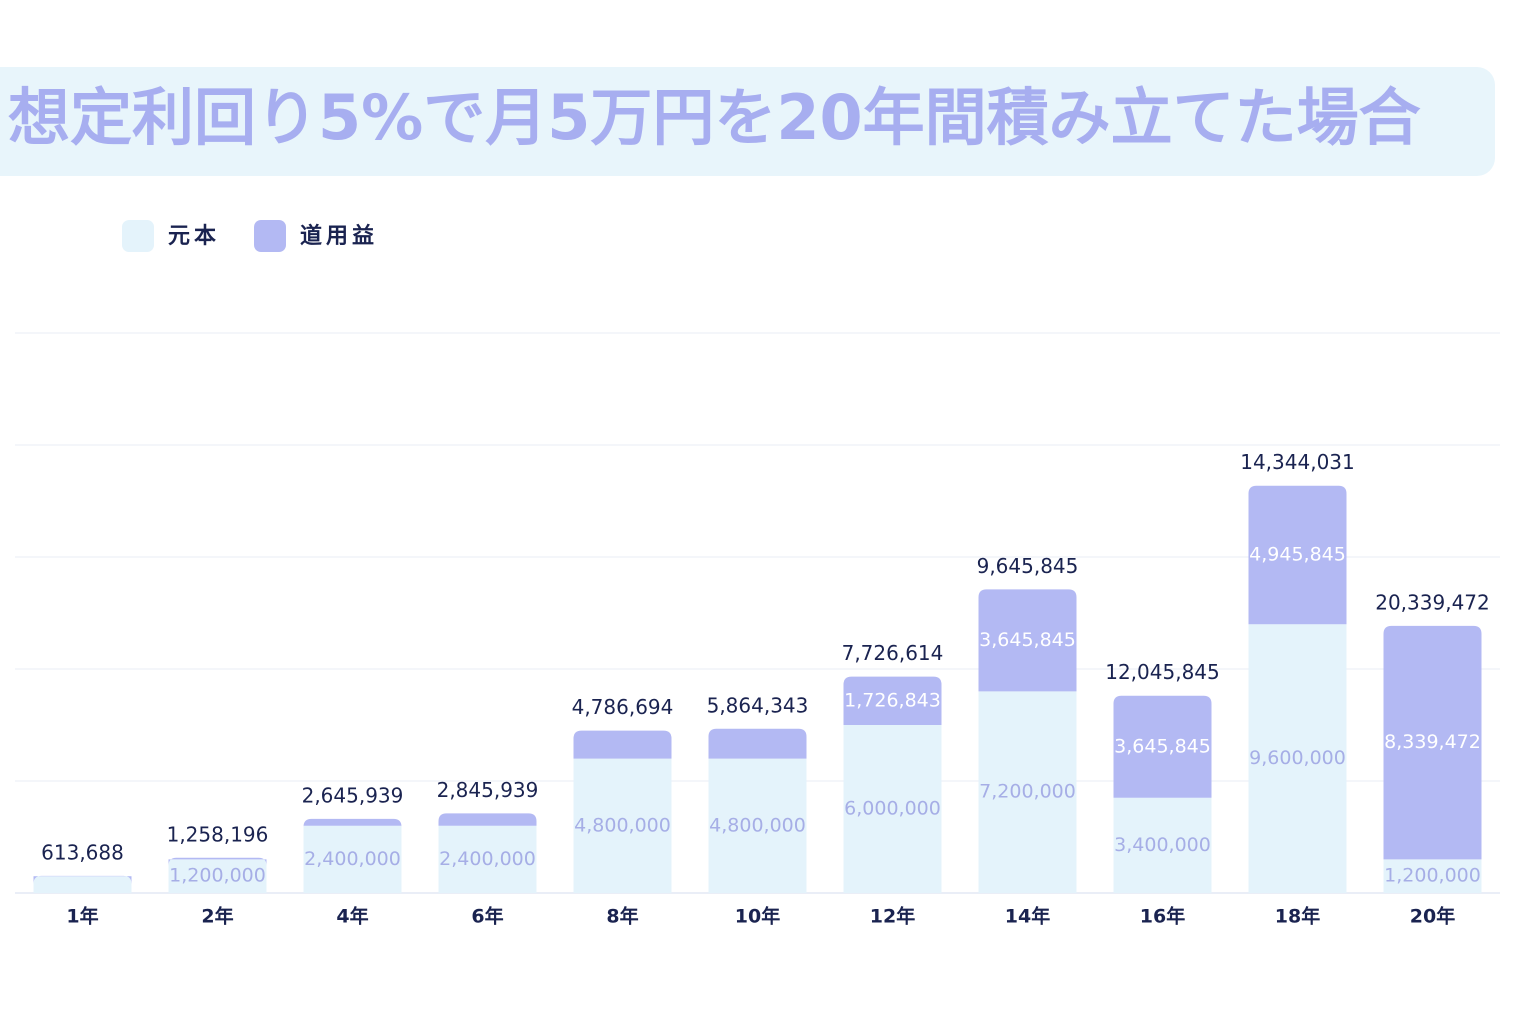  What do you see at coordinates (82, 852) in the screenshot?
I see `total-label: 613,688` at bounding box center [82, 852].